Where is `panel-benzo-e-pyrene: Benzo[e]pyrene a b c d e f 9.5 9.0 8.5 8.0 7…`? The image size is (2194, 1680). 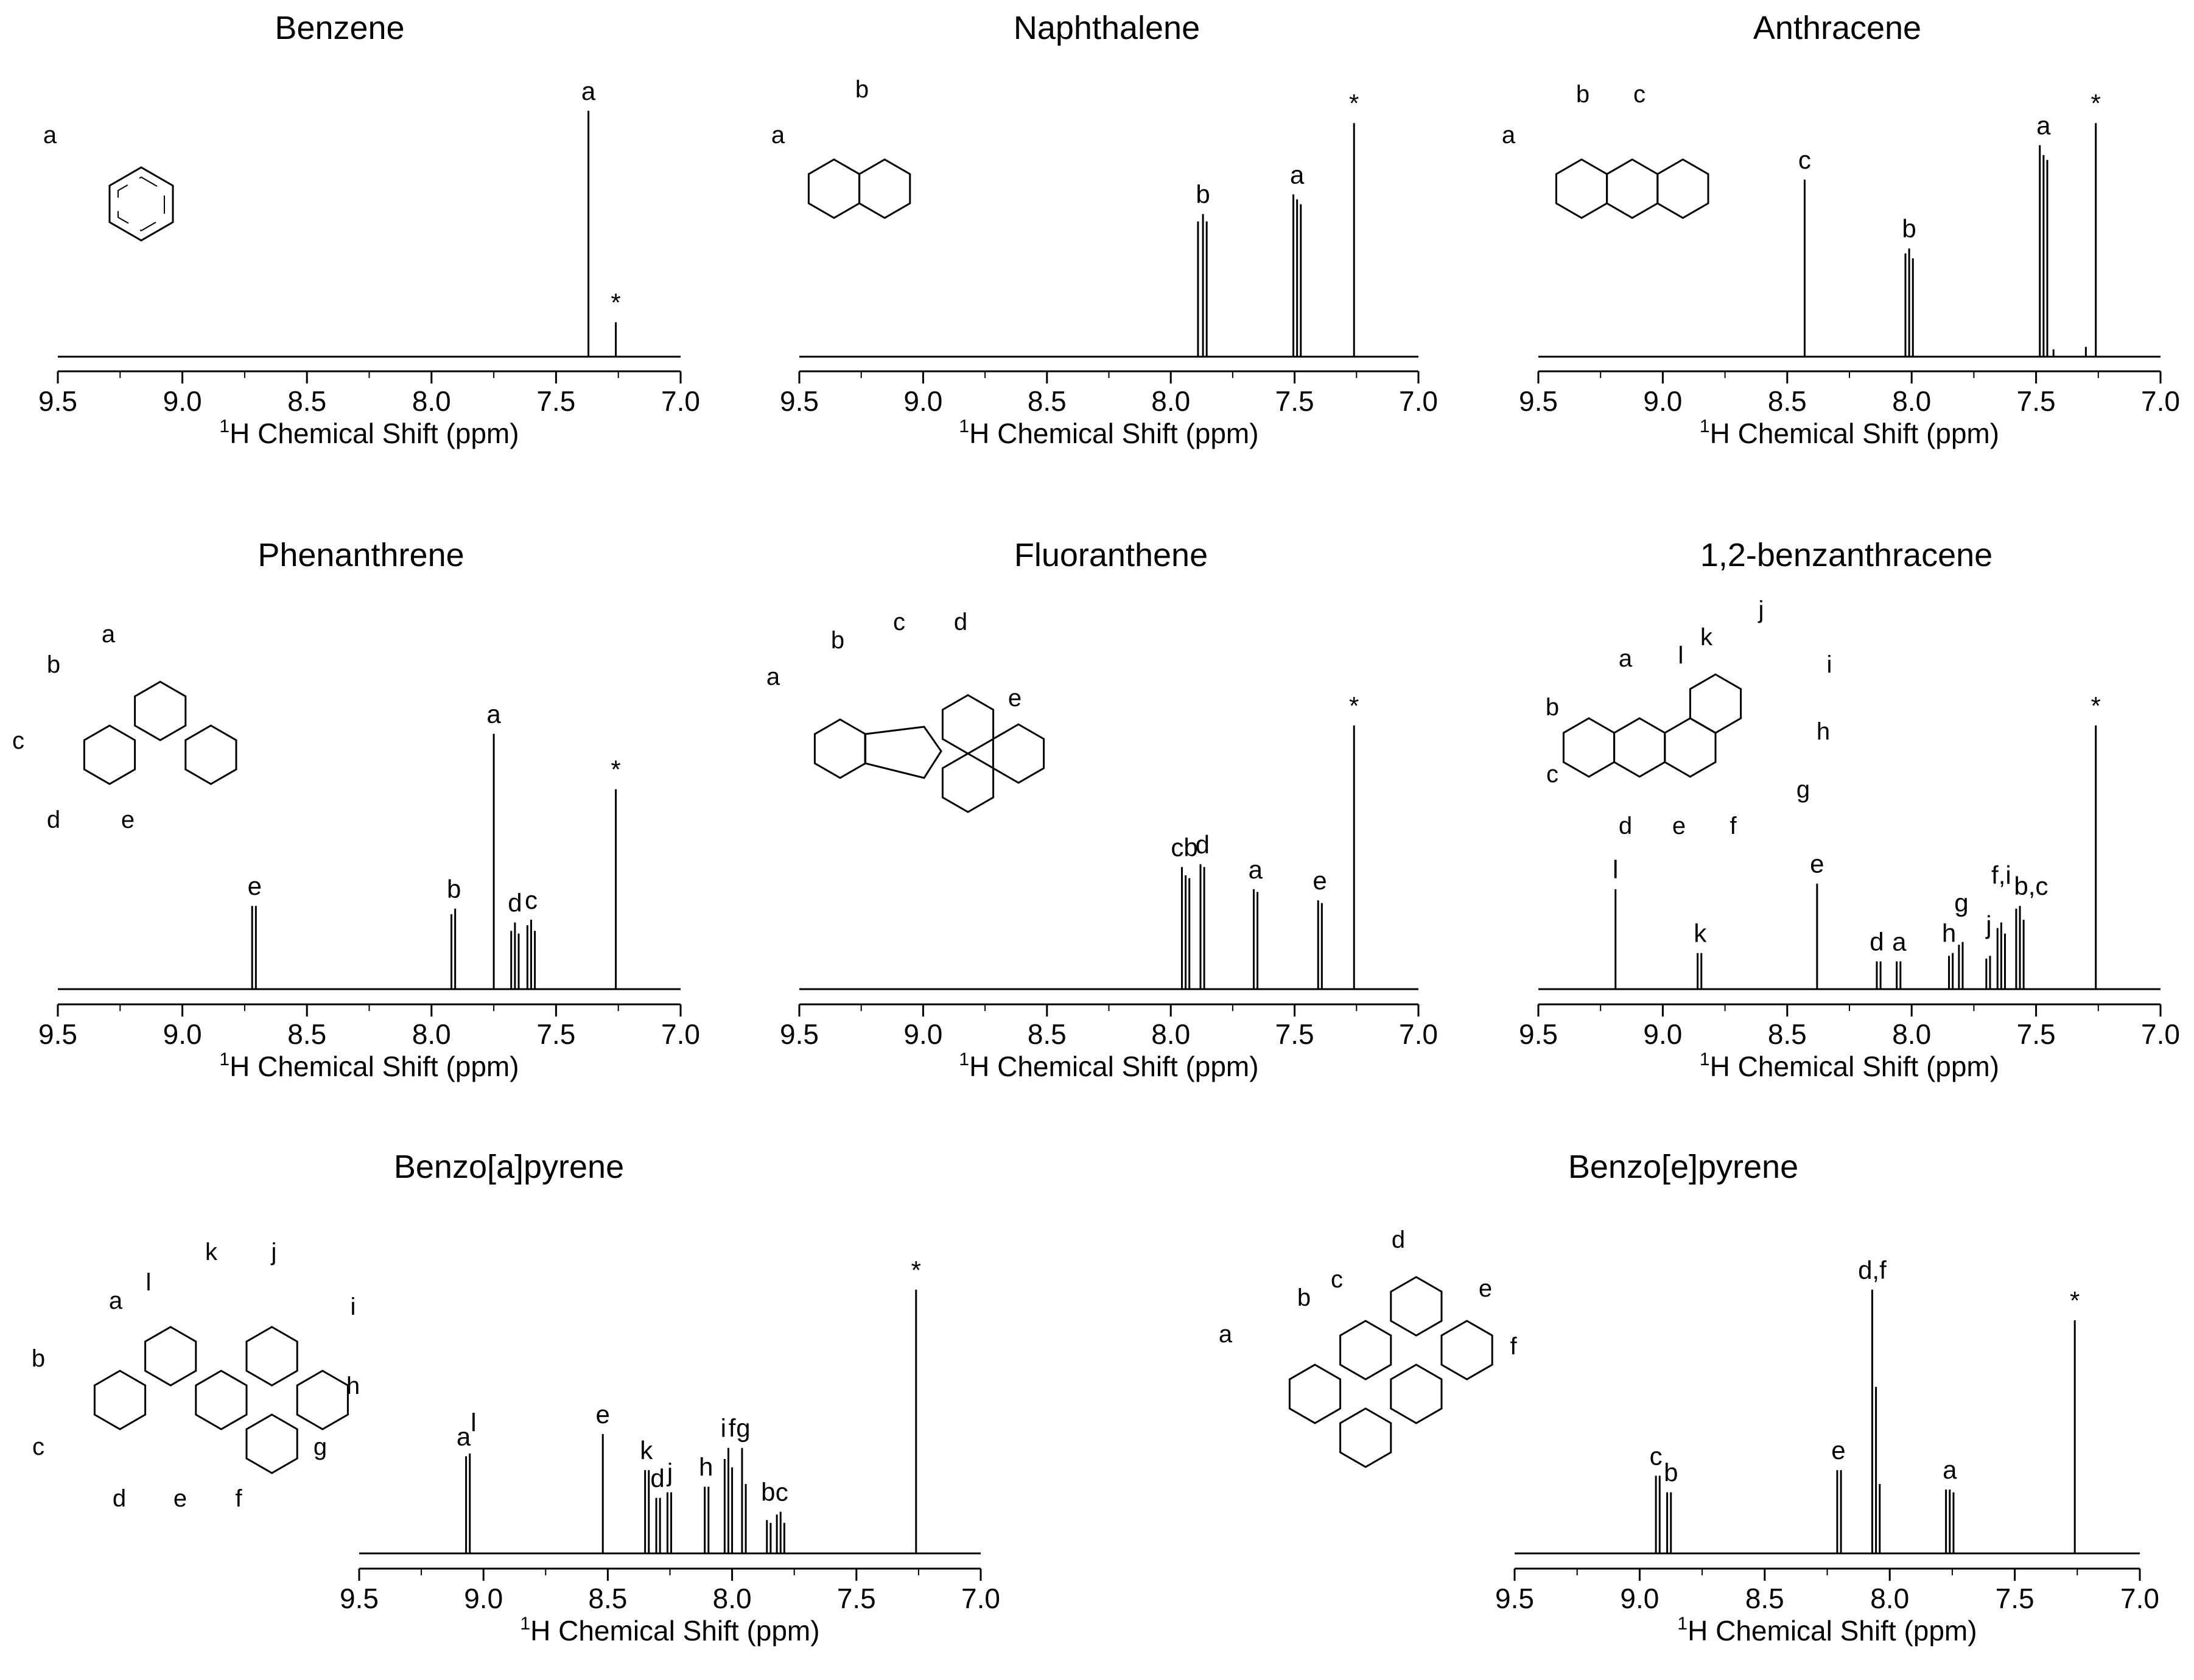
panel-benzo-e-pyrene: Benzo[e]pyrene a b c d e f 9.5 9.0 8.5 8.0 7… is located at coordinates (1689, 1398).